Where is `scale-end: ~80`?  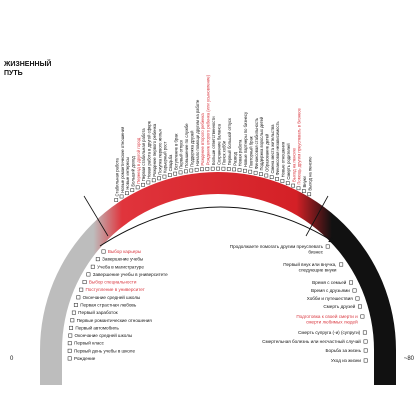 scale-end: ~80 is located at coordinates (409, 359).